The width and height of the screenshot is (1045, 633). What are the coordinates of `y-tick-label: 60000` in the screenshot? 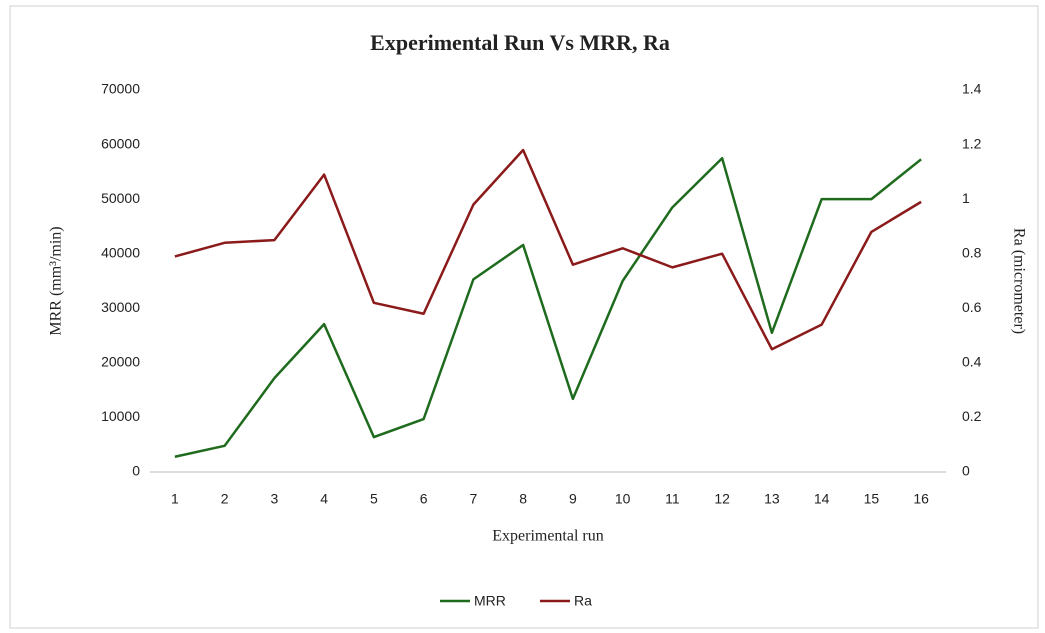 It's located at (120, 143).